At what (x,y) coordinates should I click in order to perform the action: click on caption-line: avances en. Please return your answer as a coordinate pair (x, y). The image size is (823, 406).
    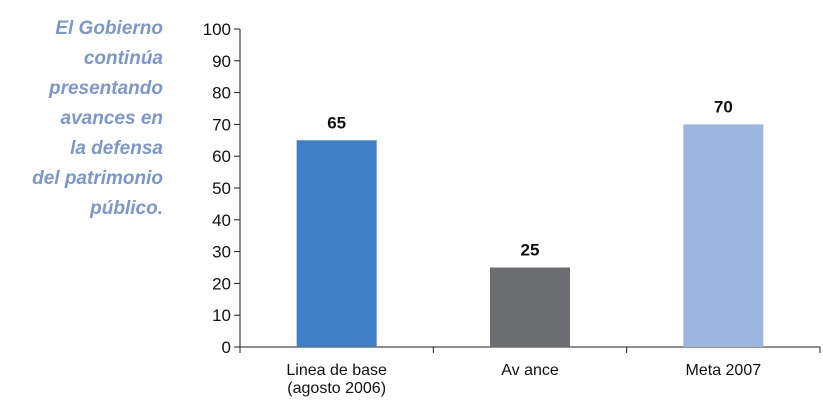
    Looking at the image, I should click on (111, 118).